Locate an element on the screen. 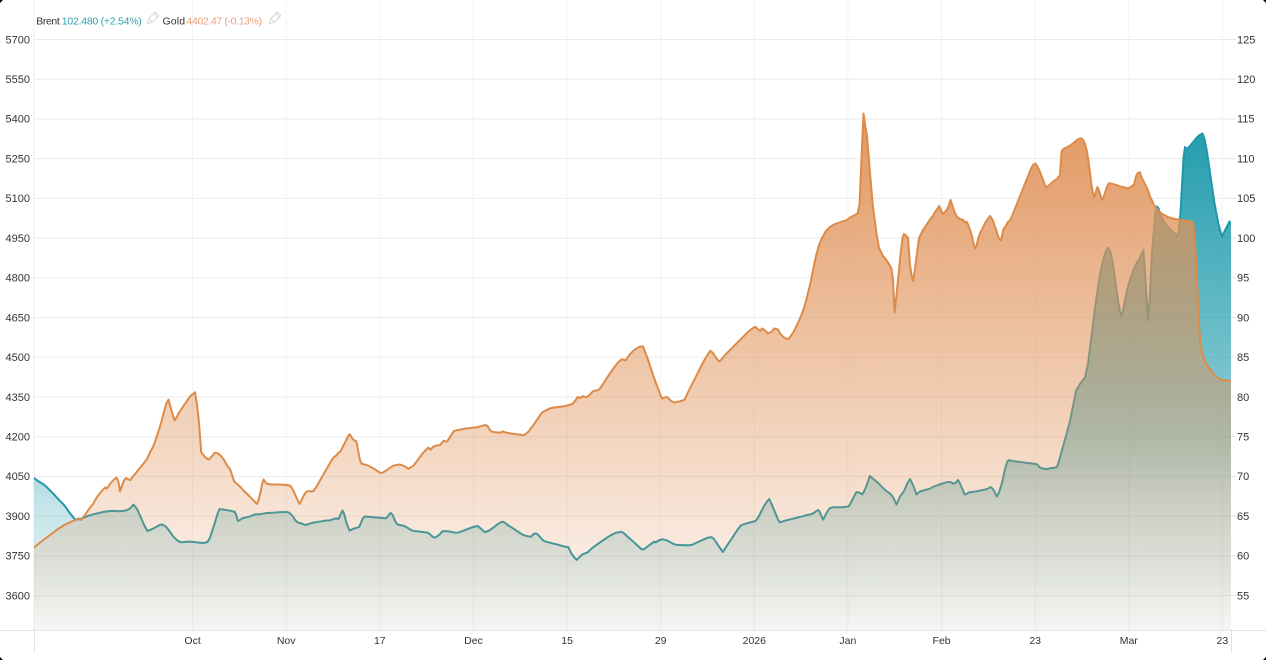  svg-text: 5400 is located at coordinates (18, 120).